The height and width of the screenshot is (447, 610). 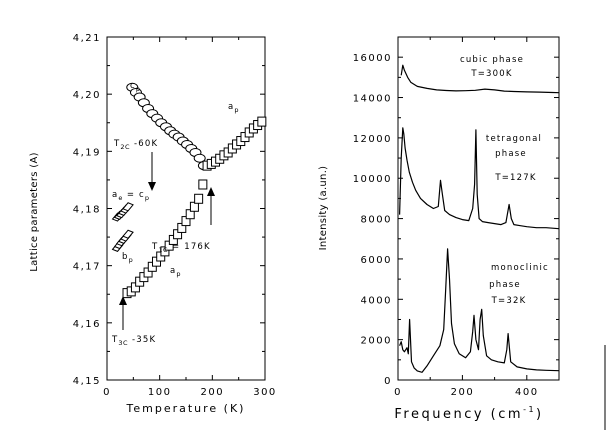 I want to click on right-x-tick-label: 400, so click(x=527, y=392).